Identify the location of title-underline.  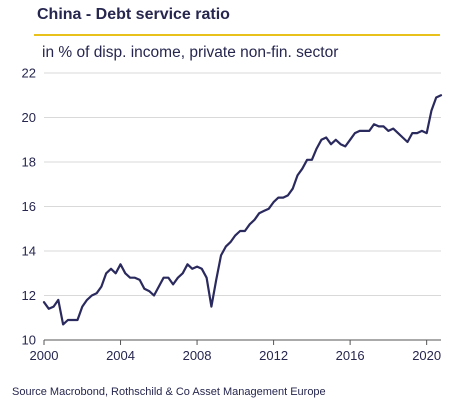
(237, 35).